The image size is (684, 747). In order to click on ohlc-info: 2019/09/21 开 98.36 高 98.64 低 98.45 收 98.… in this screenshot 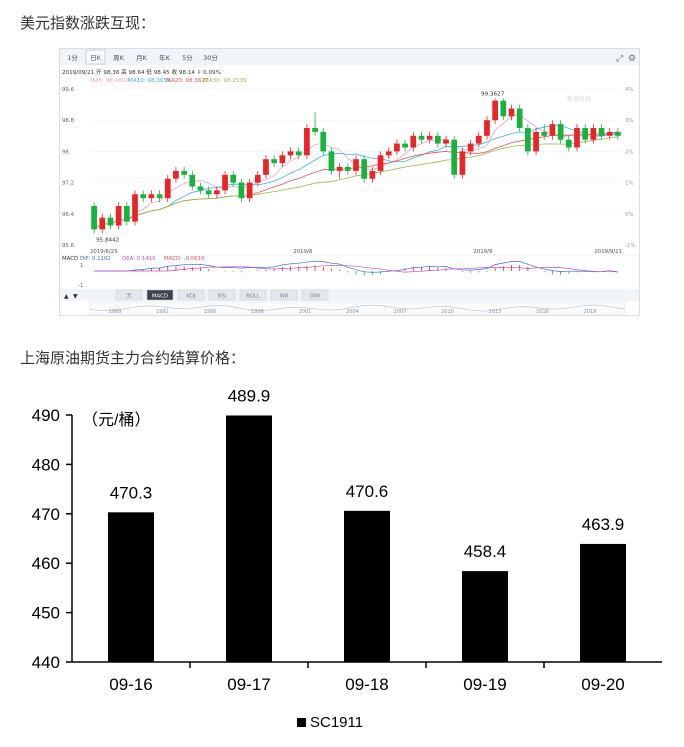, I will do `click(141, 72)`.